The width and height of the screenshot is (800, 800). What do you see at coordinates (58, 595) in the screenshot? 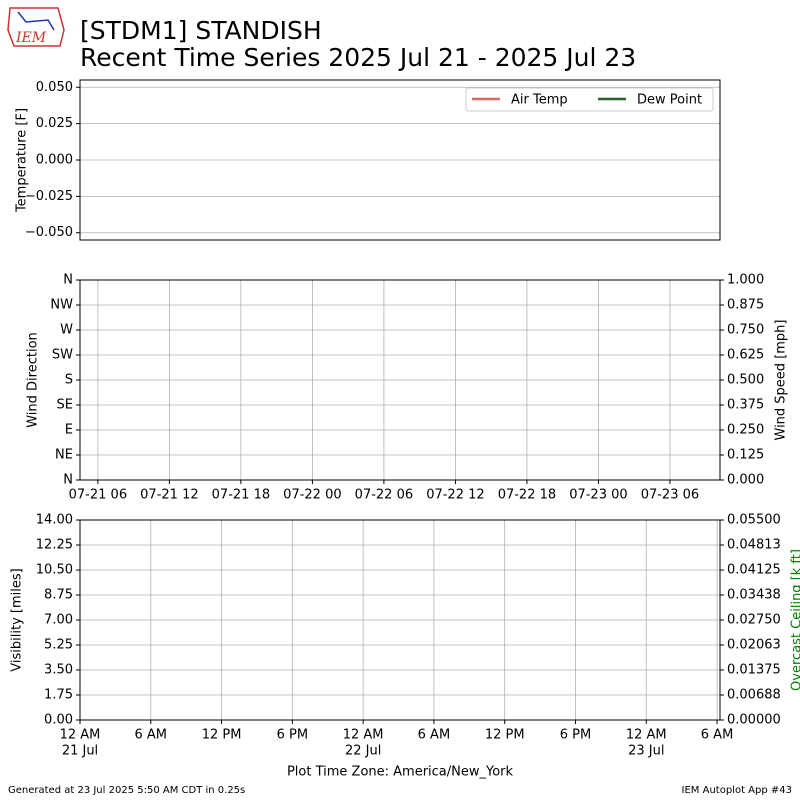
I see `y-tick-label: 8.75` at bounding box center [58, 595].